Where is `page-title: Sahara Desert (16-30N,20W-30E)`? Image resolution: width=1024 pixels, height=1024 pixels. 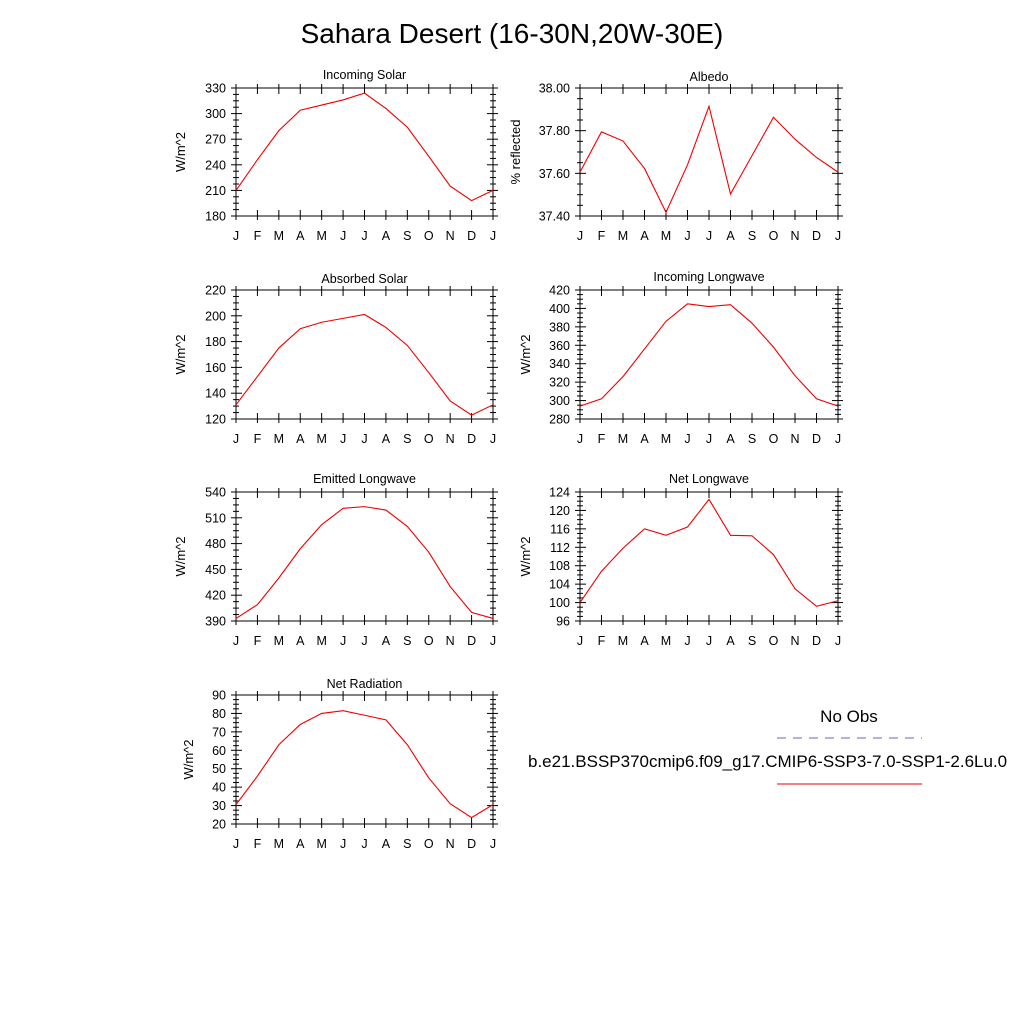
page-title: Sahara Desert (16-30N,20W-30E) is located at coordinates (512, 33).